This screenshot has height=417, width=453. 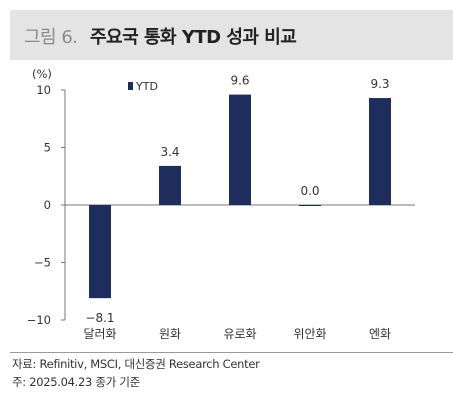 What do you see at coordinates (239, 81) in the screenshot?
I see `data-label: 9.6` at bounding box center [239, 81].